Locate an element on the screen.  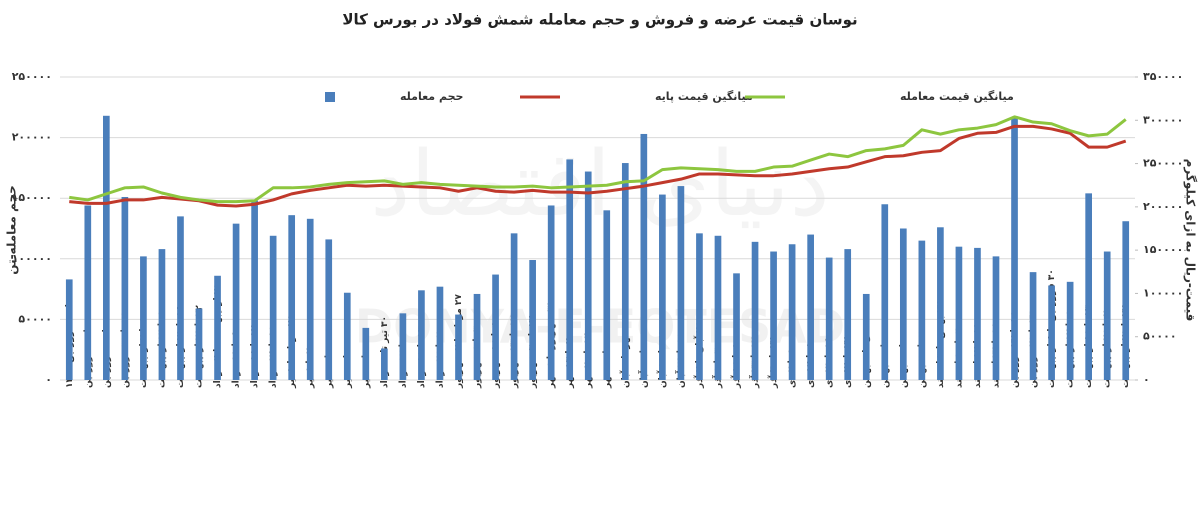
legend-label: میانگین قیمت پایه is located at coordinates (704, 96).